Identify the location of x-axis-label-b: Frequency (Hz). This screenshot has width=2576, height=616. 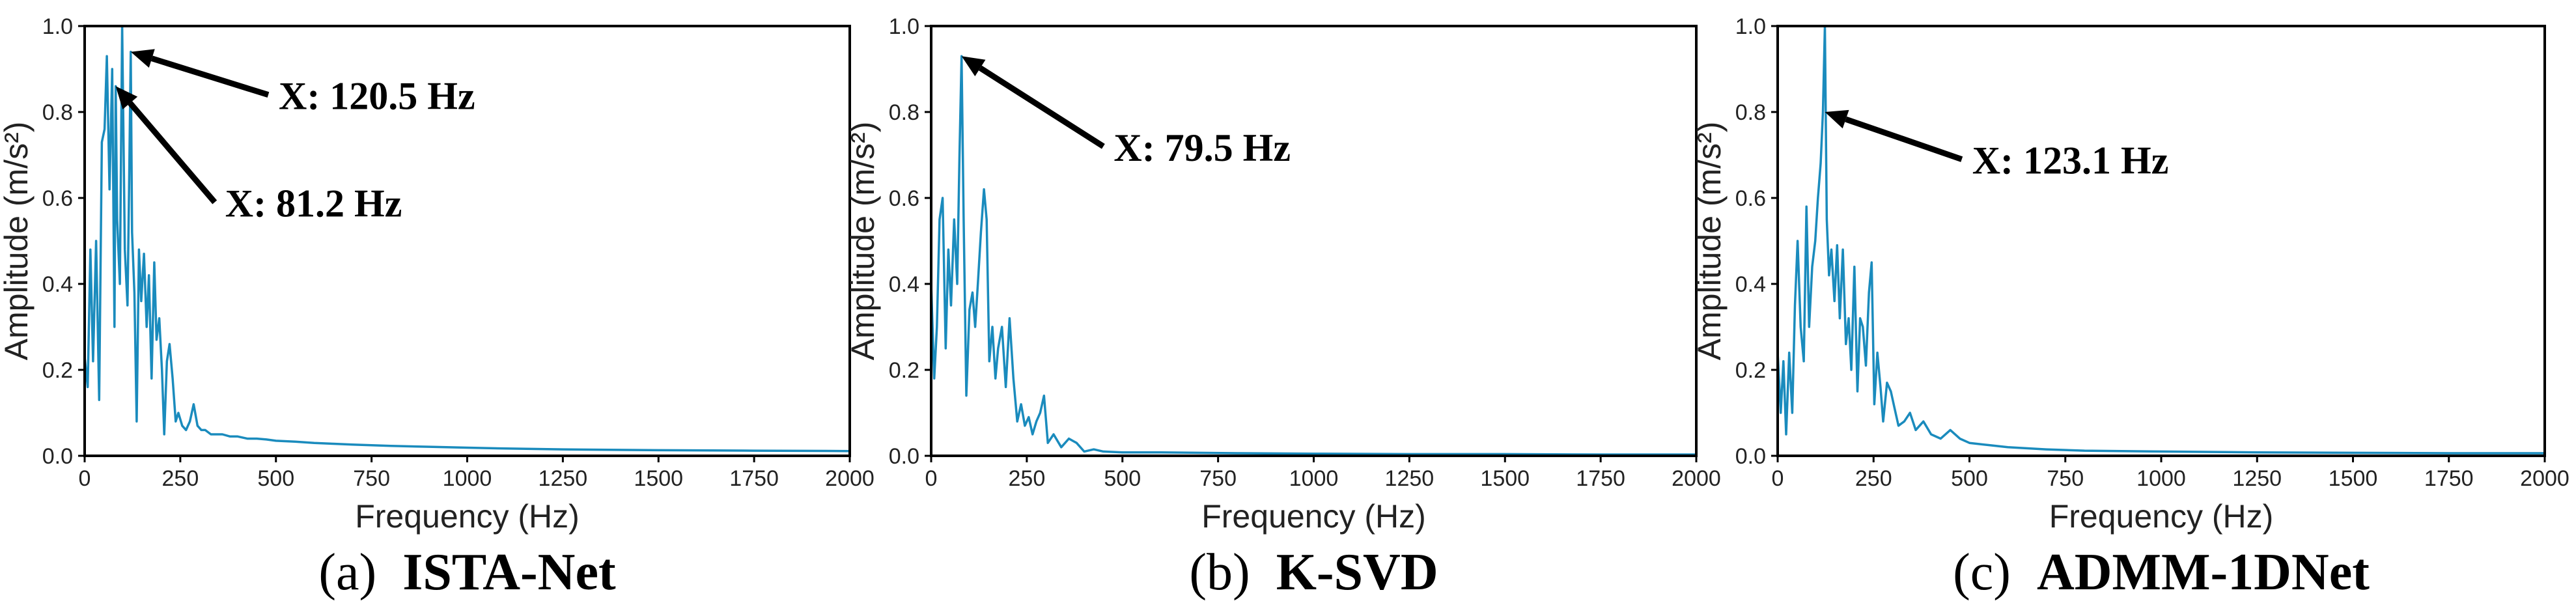
(1314, 517).